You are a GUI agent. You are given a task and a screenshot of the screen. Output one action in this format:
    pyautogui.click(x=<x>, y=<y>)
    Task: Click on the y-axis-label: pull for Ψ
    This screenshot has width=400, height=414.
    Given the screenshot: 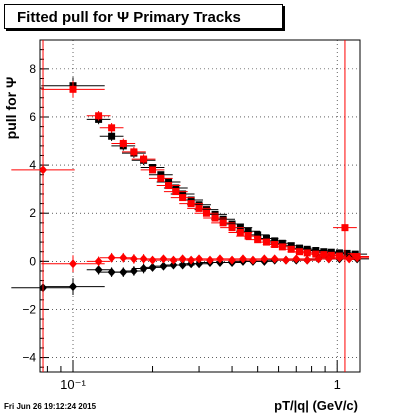 What is the action you would take?
    pyautogui.click(x=11, y=108)
    